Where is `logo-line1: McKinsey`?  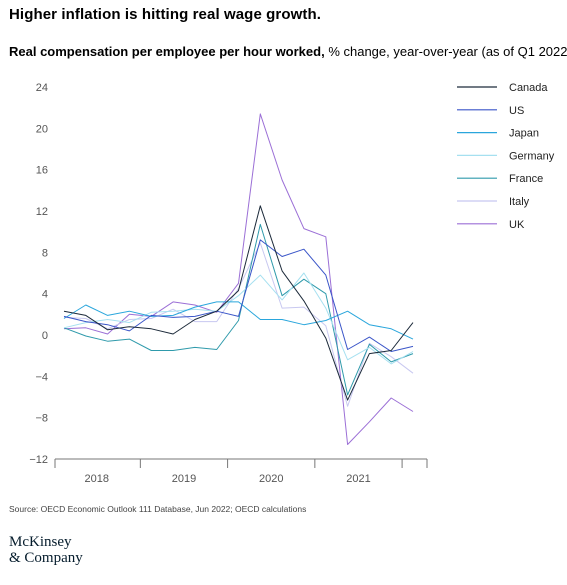
logo-line1: McKinsey is located at coordinates (40, 542).